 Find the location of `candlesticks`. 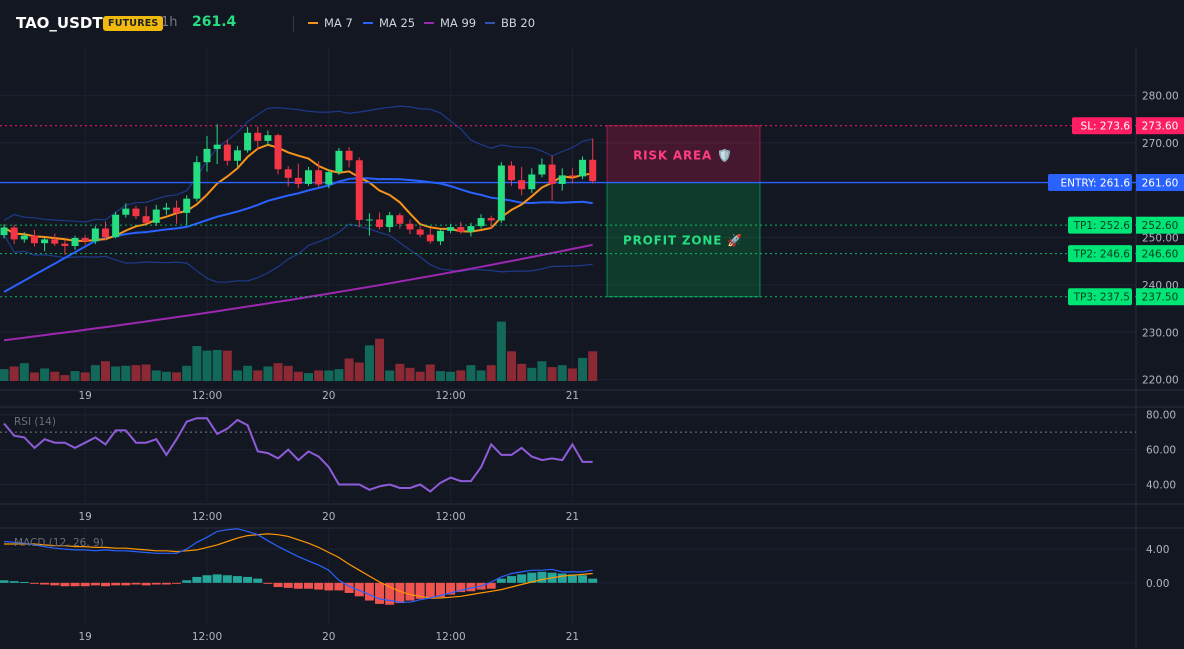

candlesticks is located at coordinates (298, 189).